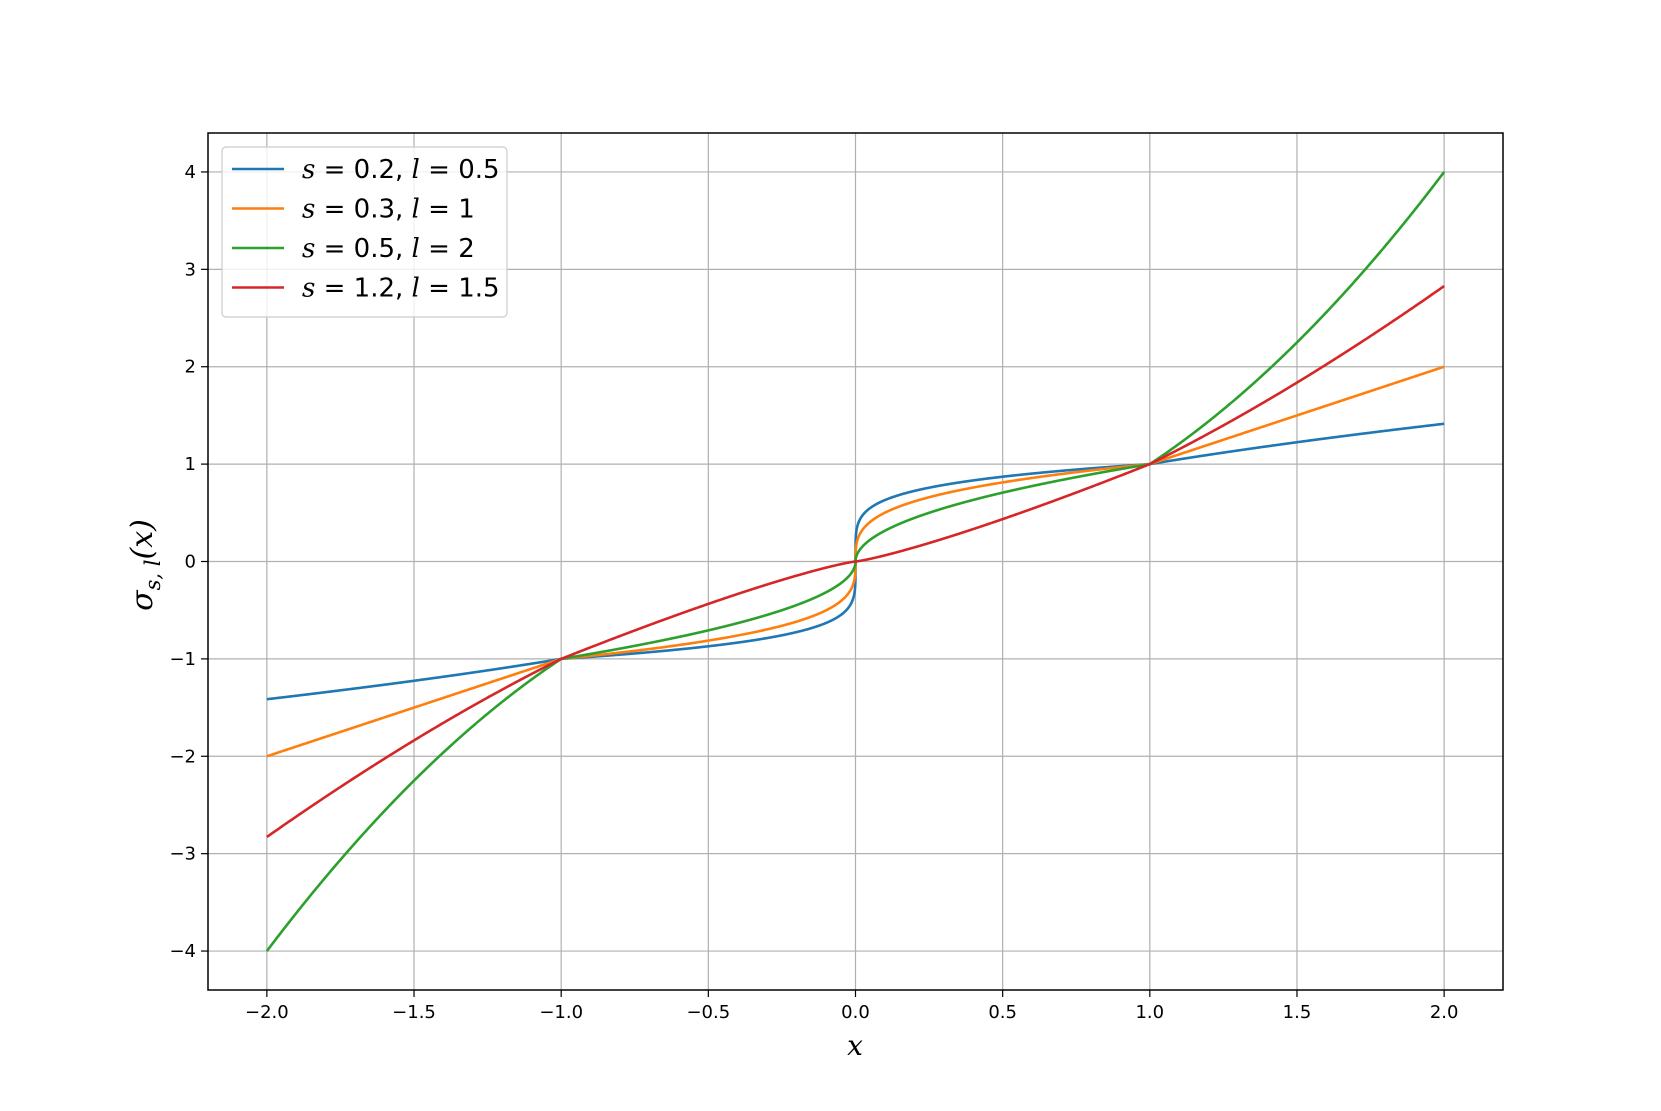 This screenshot has height=1111, width=1661. I want to click on y-tick-labels: −4 −3 −2 −1 0 1 2 3 4, so click(182, 562).